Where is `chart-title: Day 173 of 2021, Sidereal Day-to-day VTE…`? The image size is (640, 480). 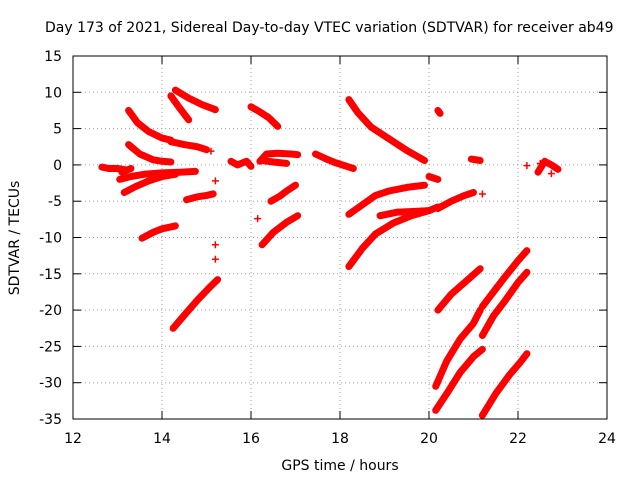 chart-title: Day 173 of 2021, Sidereal Day-to-day VTE… is located at coordinates (329, 28).